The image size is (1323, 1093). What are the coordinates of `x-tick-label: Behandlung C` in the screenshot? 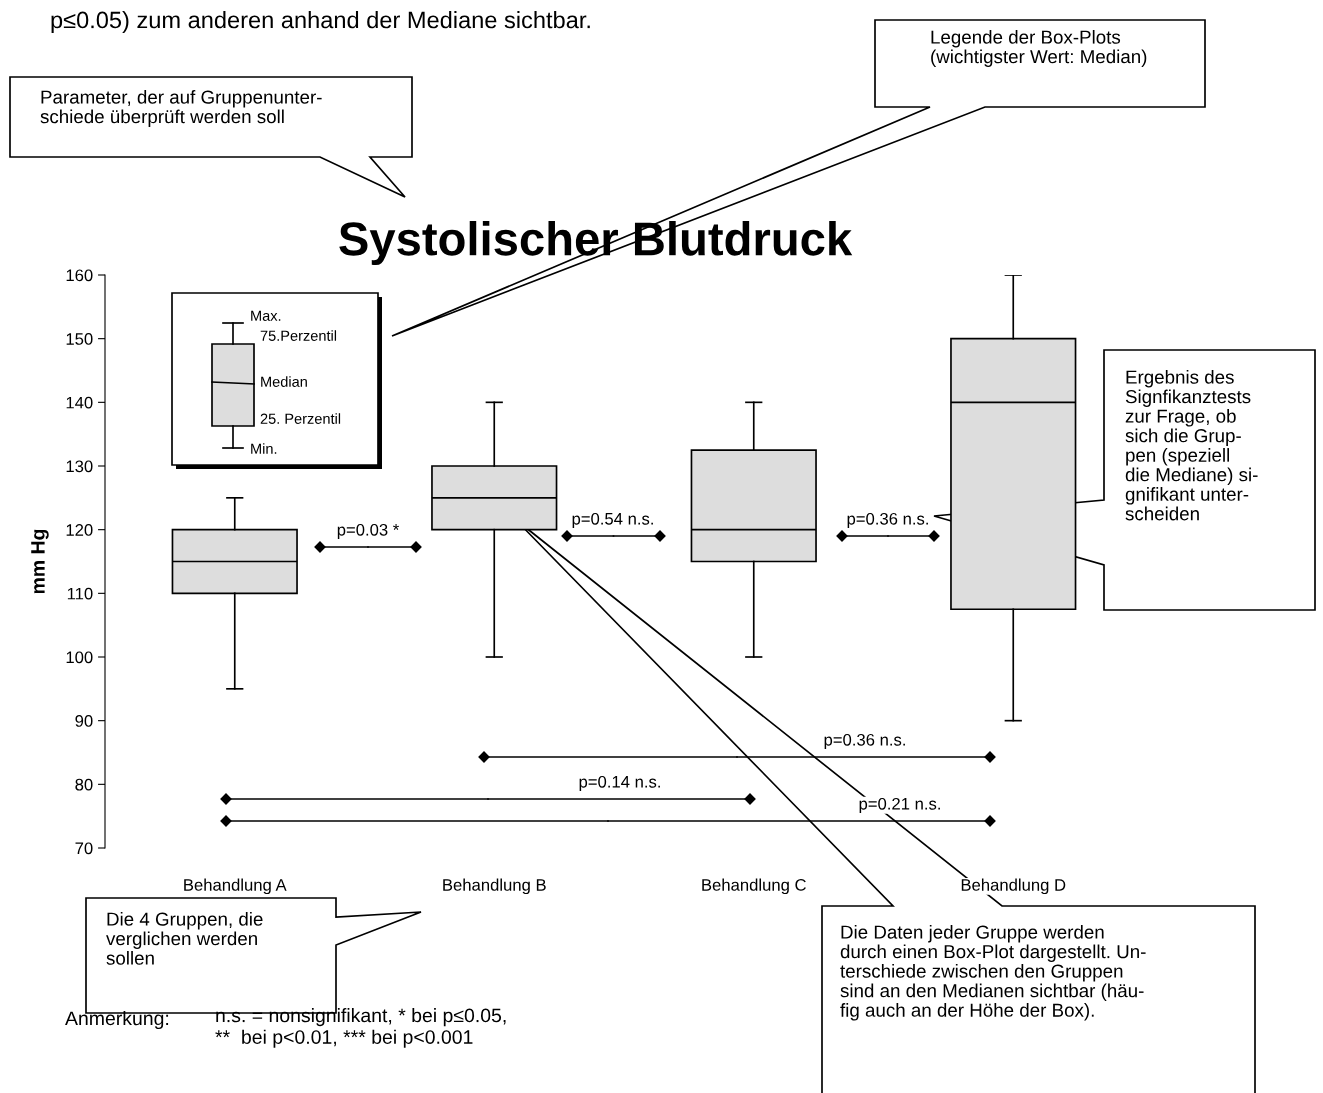 It's located at (754, 886).